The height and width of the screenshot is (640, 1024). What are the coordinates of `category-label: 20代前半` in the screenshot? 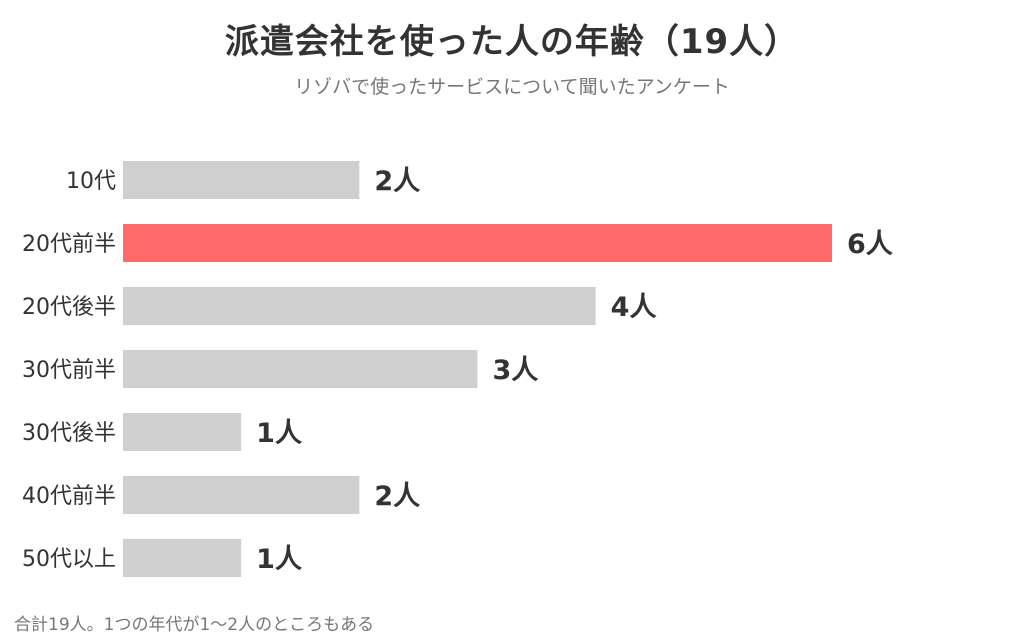 It's located at (69, 244).